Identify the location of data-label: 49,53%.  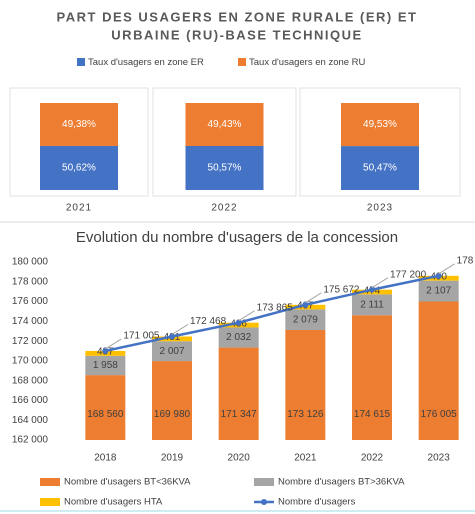
(380, 124).